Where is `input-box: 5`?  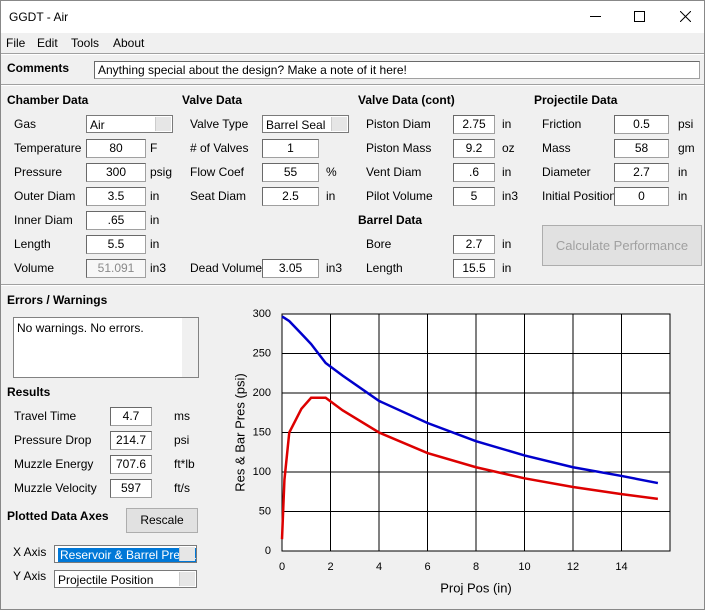
input-box: 5 is located at coordinates (474, 196).